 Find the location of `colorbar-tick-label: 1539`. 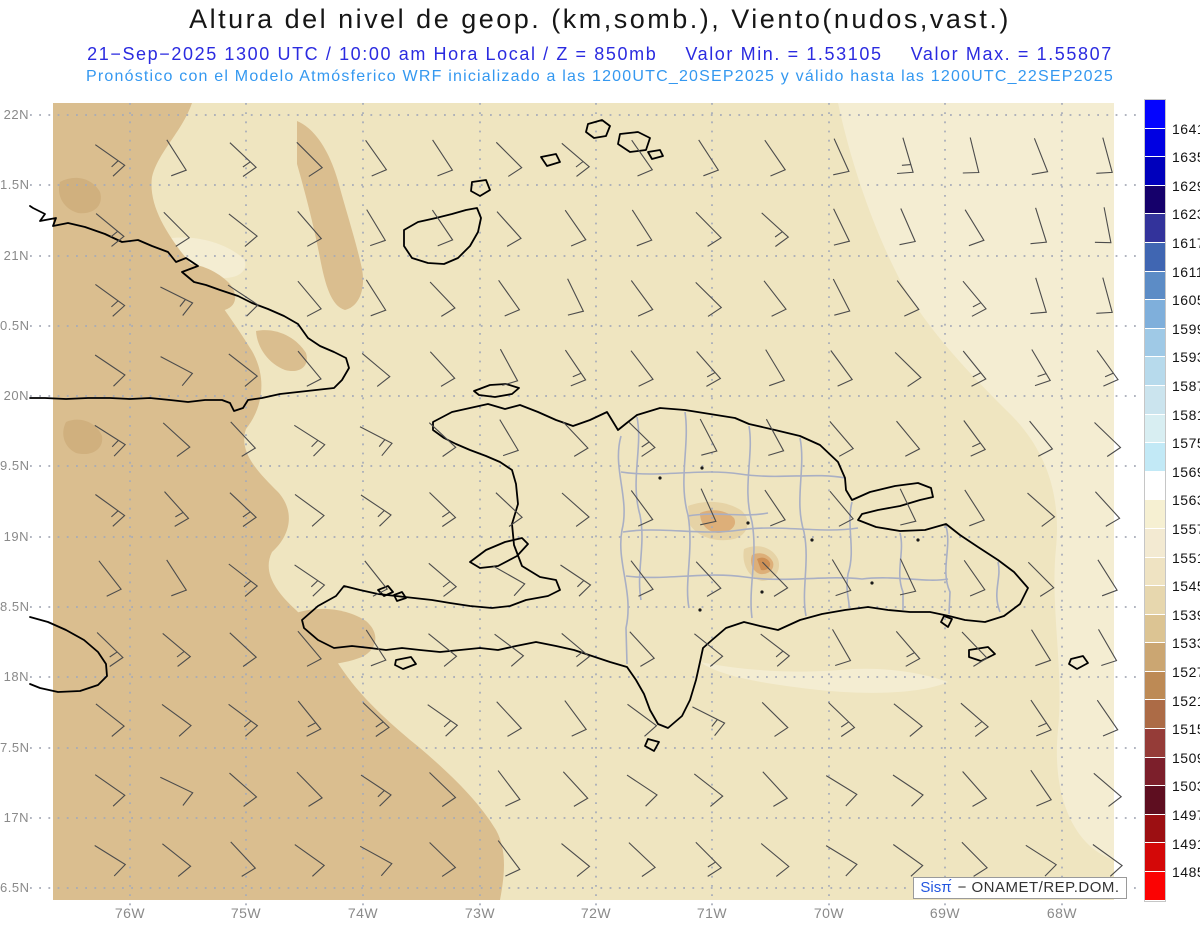

colorbar-tick-label: 1539 is located at coordinates (1186, 614).